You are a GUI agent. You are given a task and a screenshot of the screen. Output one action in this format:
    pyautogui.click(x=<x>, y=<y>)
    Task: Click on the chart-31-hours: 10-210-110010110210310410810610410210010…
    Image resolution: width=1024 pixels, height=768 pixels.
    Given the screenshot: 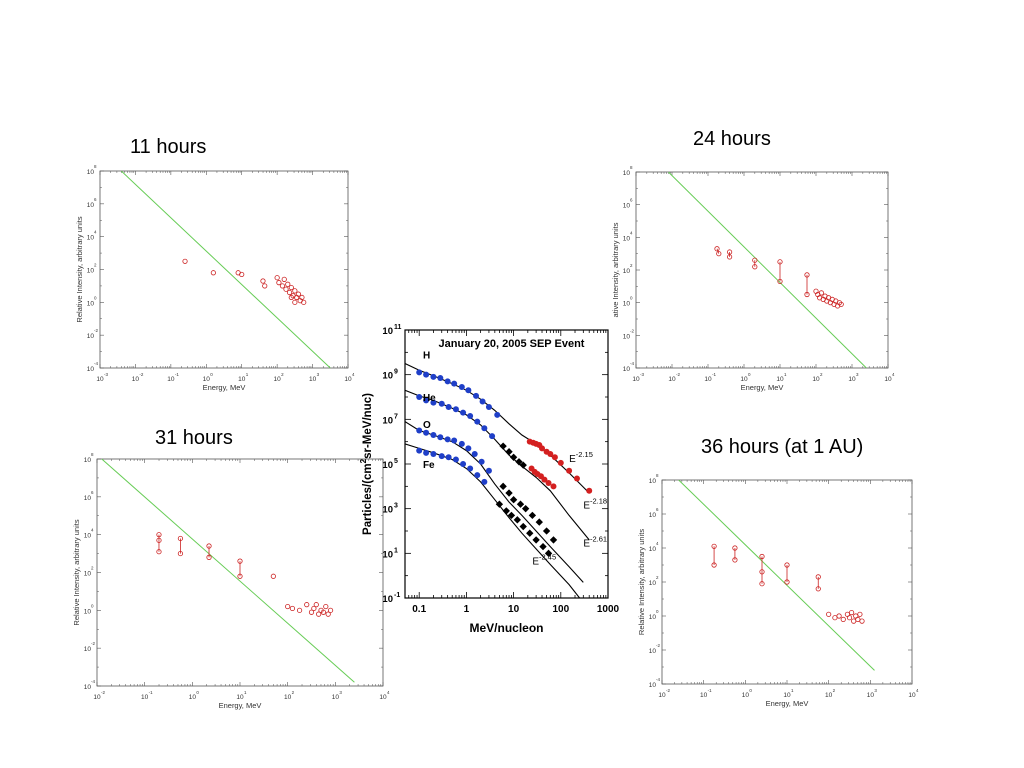 What is the action you would take?
    pyautogui.click(x=231, y=581)
    